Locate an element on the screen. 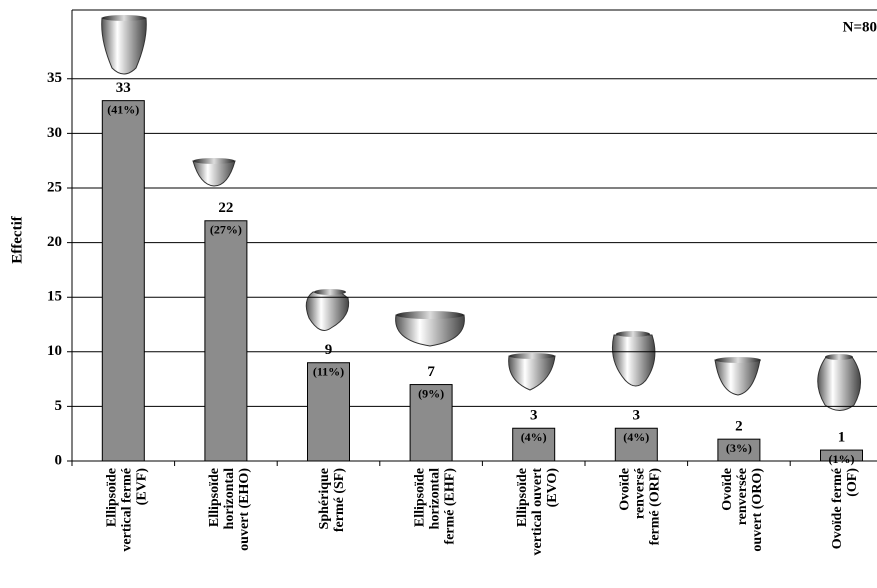  x-tick-label: fermé (ORF) is located at coordinates (655, 507).